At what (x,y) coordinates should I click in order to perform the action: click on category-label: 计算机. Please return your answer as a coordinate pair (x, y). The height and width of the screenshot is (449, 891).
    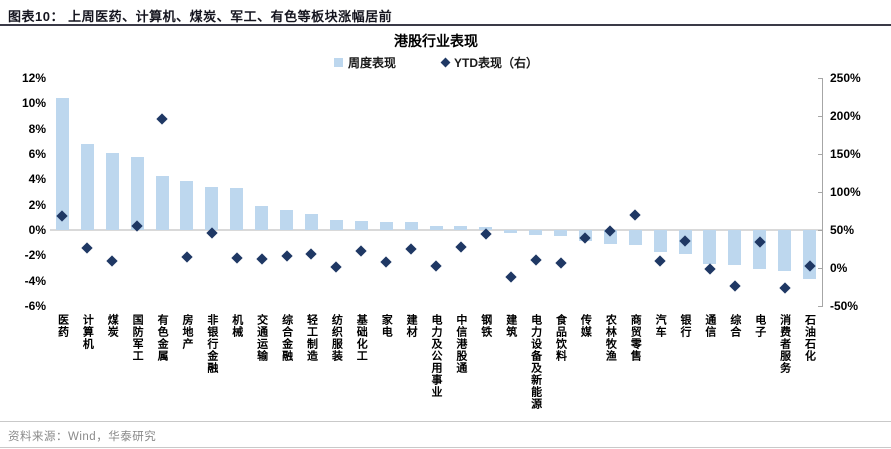
    Looking at the image, I should click on (87, 332).